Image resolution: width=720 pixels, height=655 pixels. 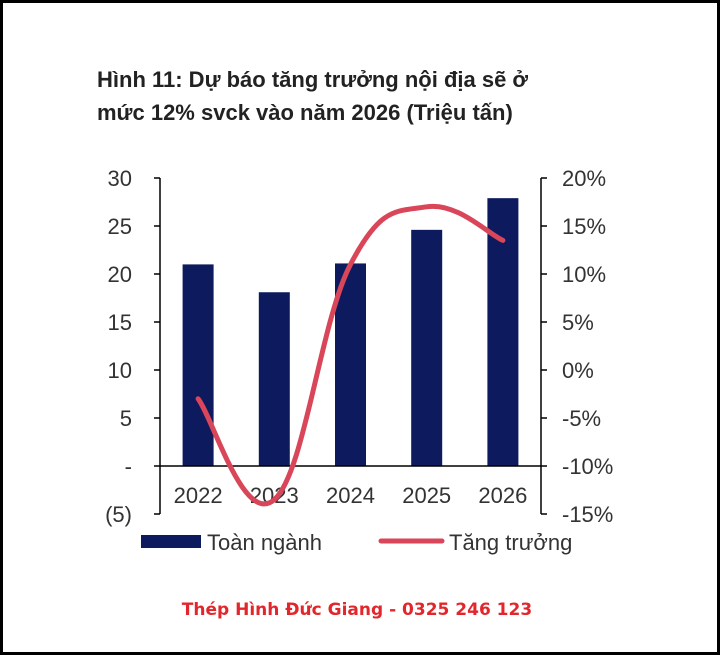 I want to click on legend-swatch-toan-nganh, so click(x=171, y=541).